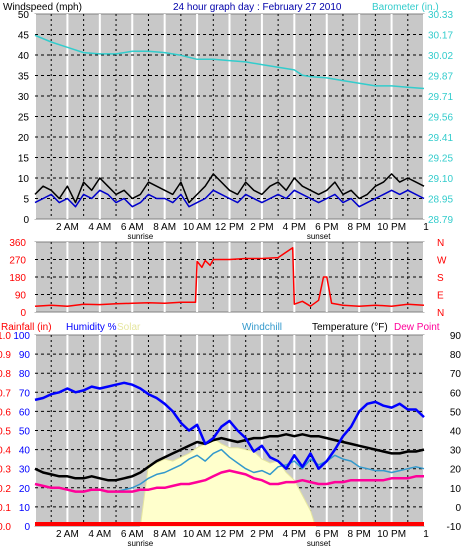 This screenshot has width=466, height=559. I want to click on rainfall-bar, so click(229, 524).